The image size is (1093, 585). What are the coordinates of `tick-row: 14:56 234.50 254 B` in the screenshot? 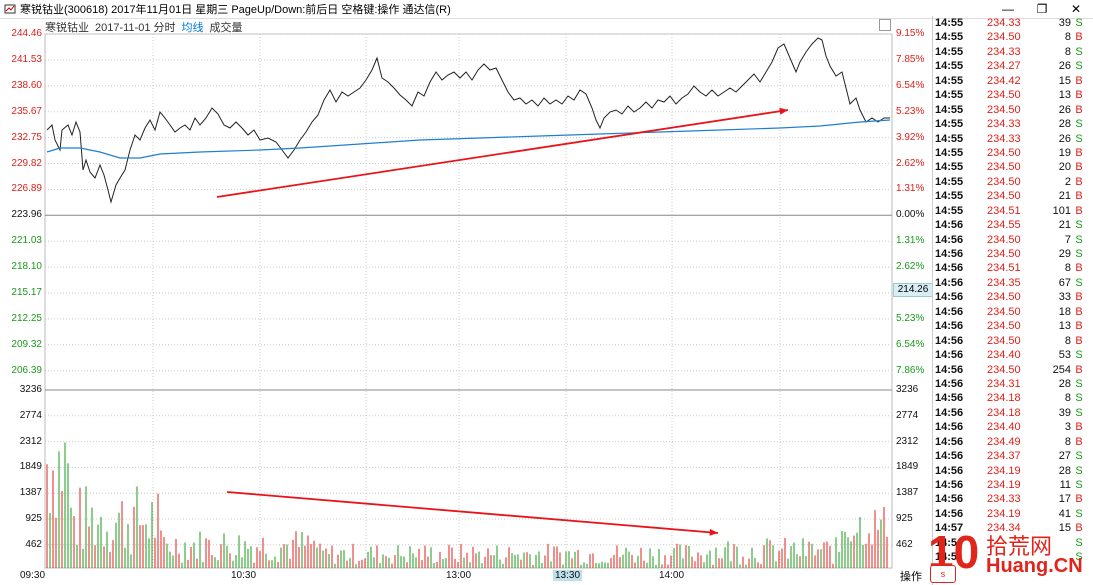 It's located at (1014, 370).